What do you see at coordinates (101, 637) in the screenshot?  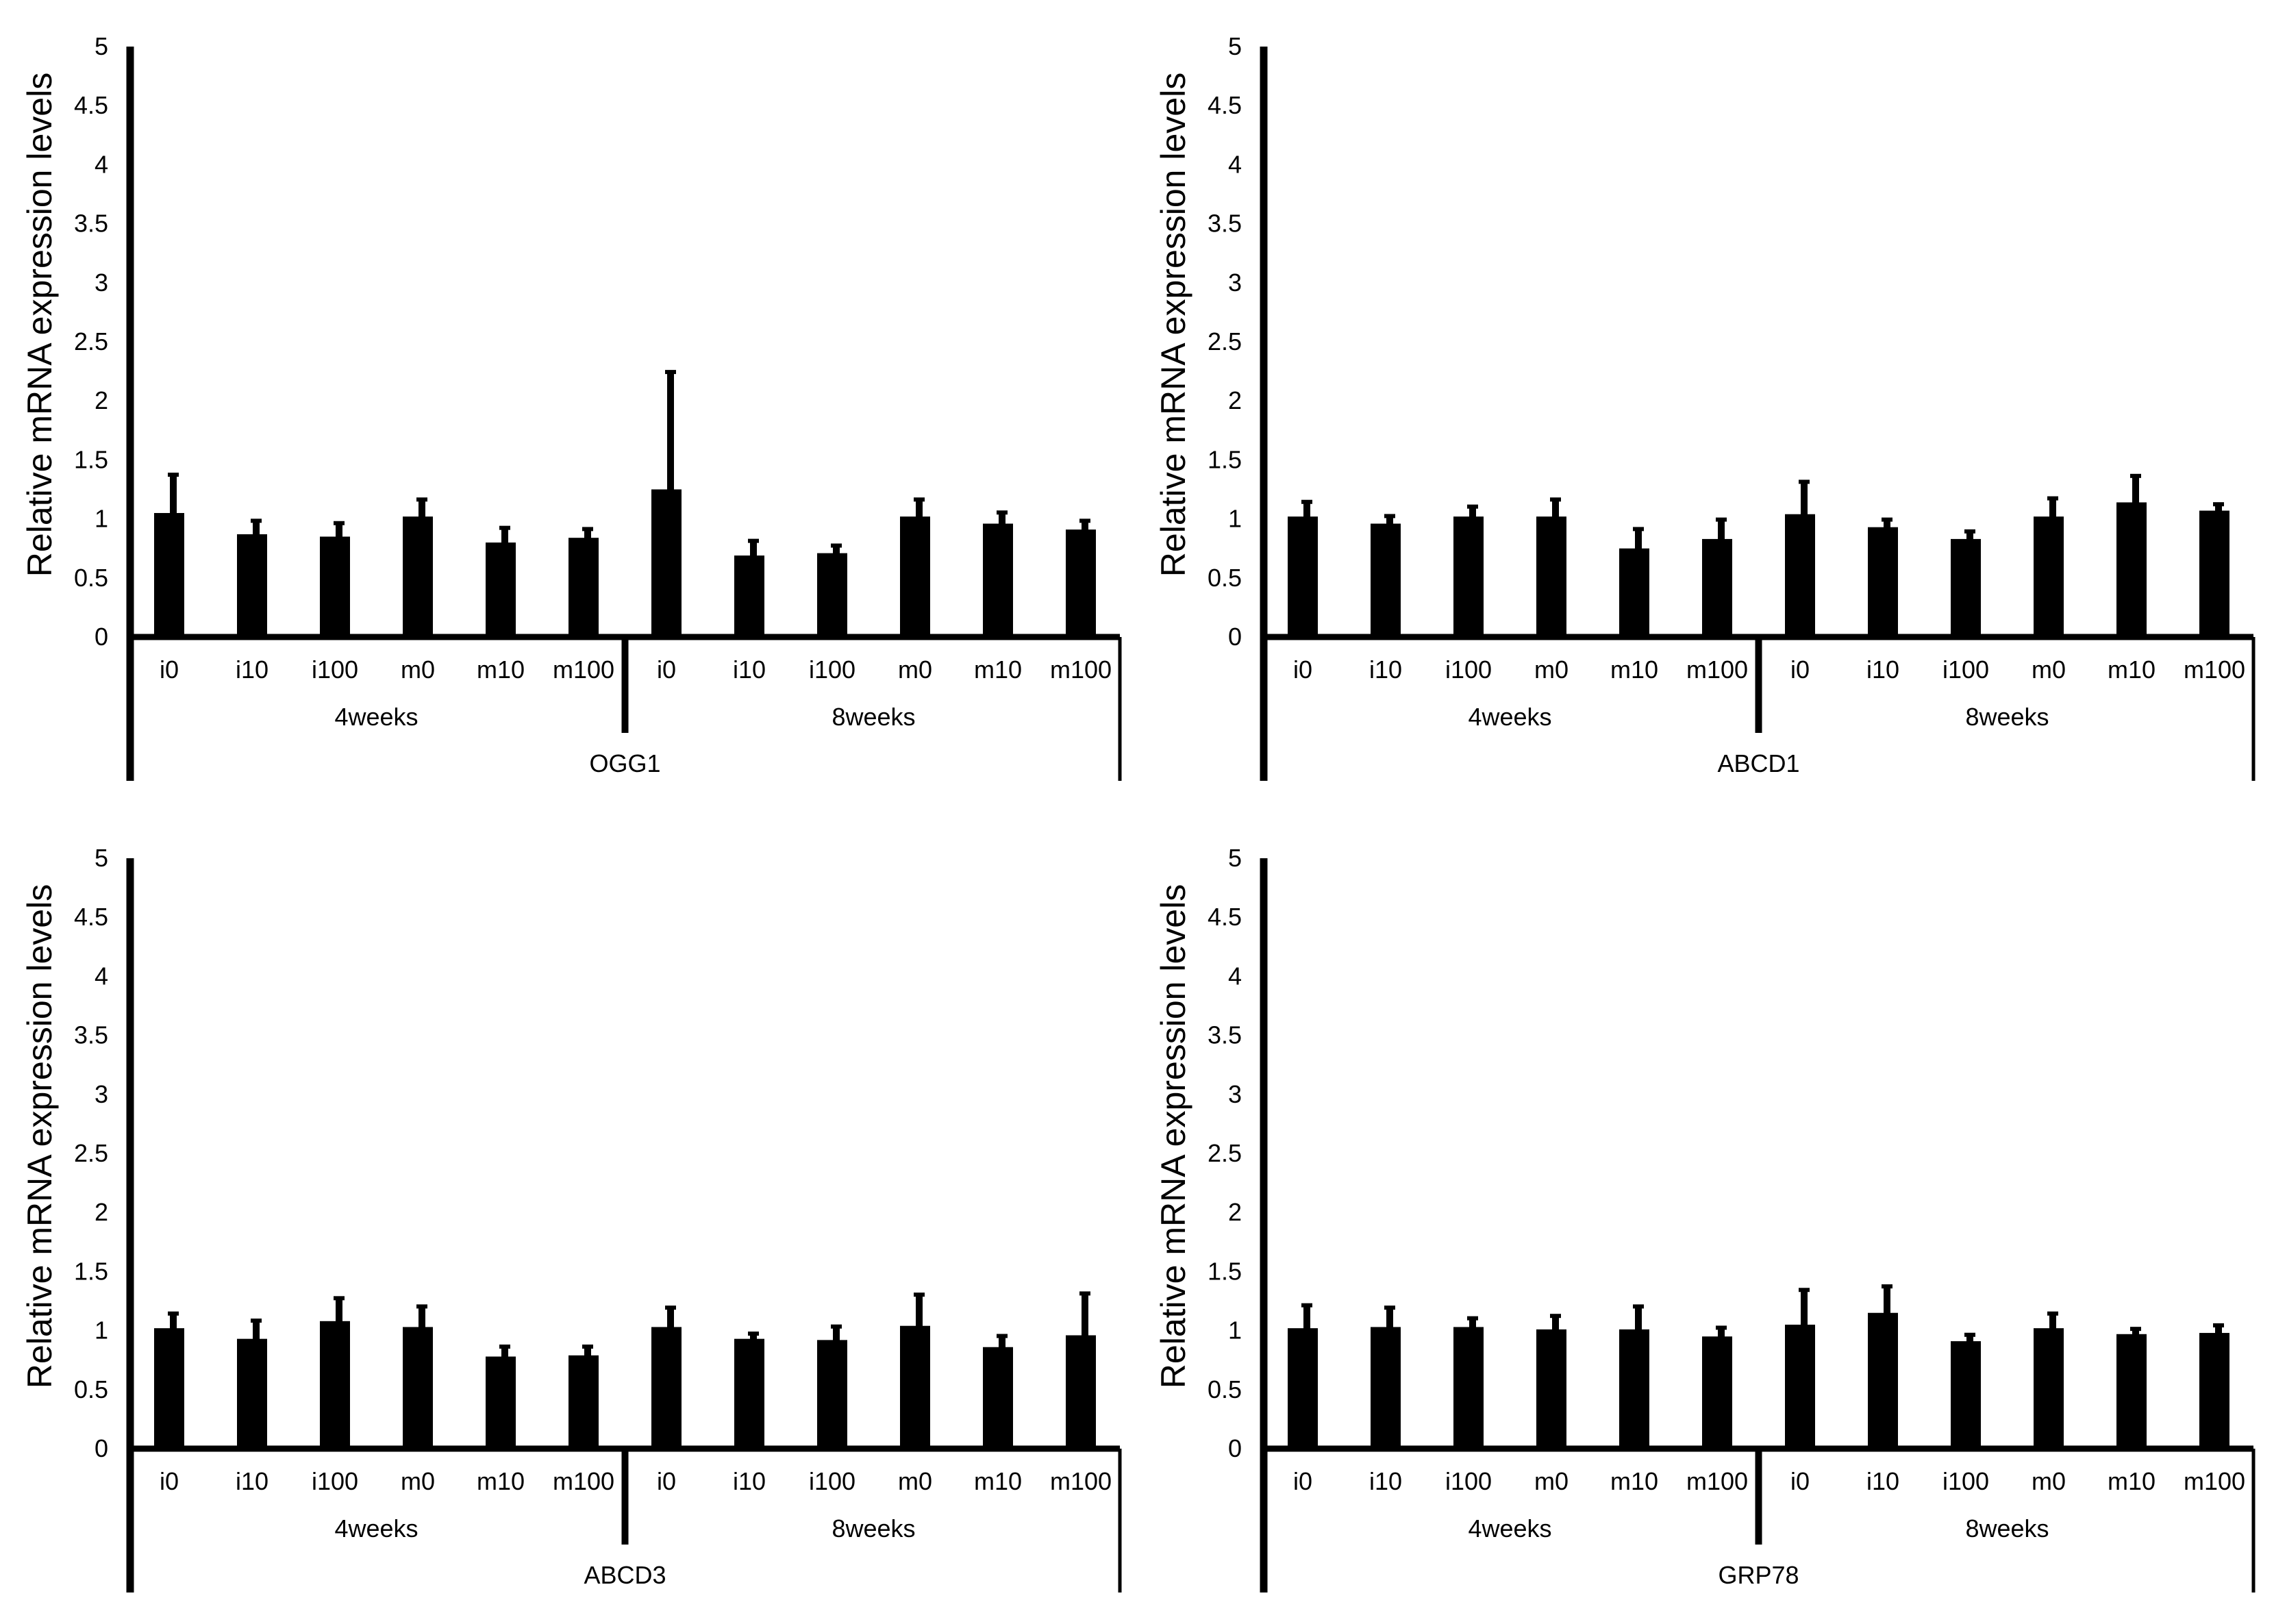 I see `y-tick-label: 0` at bounding box center [101, 637].